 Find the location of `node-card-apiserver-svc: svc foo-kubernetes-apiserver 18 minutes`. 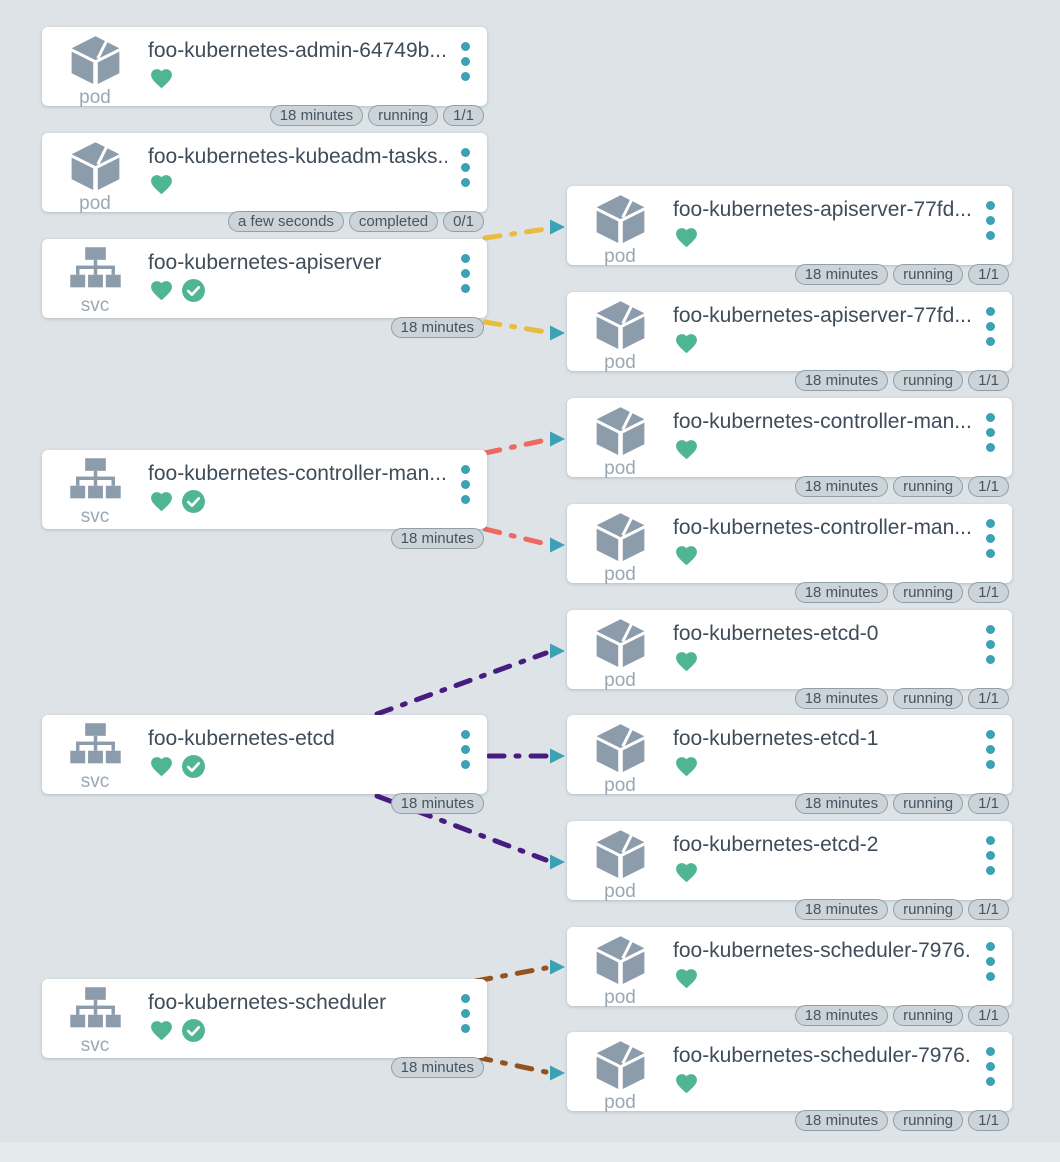

node-card-apiserver-svc: svc foo-kubernetes-apiserver 18 minutes is located at coordinates (264, 288).